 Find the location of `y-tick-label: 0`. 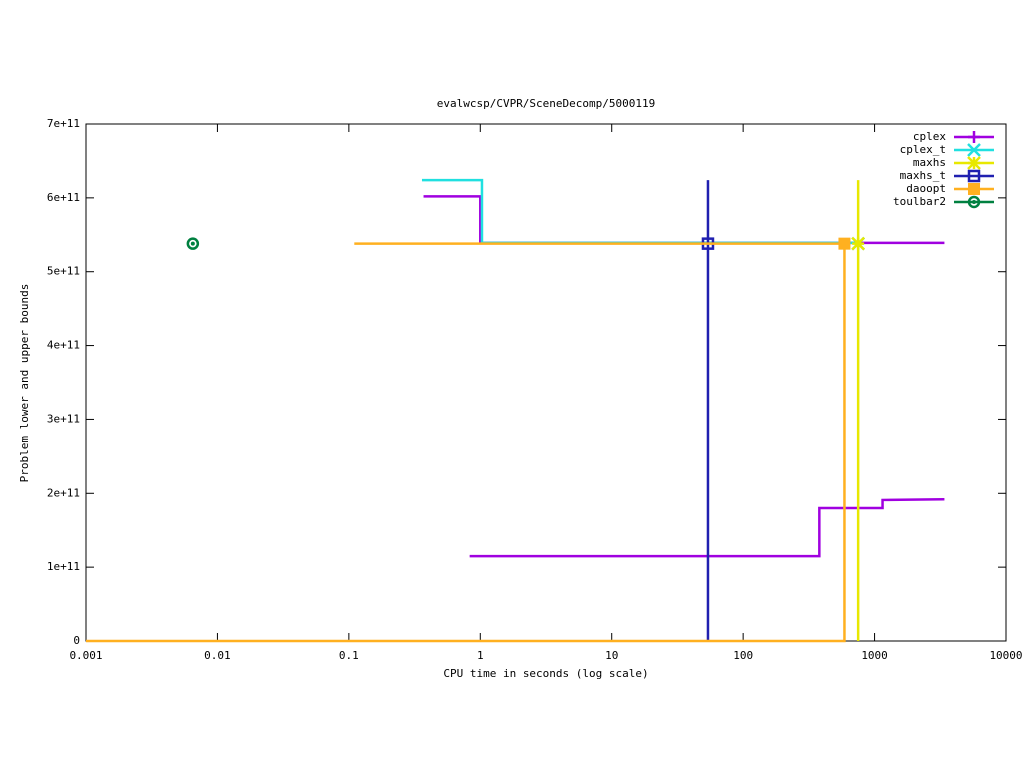

y-tick-label: 0 is located at coordinates (76, 640).